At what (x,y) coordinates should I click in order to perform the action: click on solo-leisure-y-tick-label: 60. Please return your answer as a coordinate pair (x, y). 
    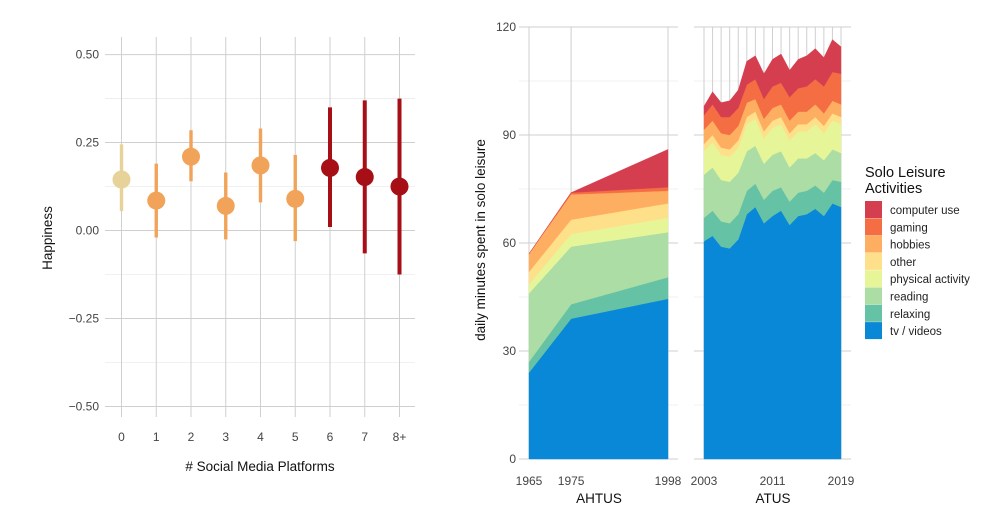
    Looking at the image, I should click on (510, 243).